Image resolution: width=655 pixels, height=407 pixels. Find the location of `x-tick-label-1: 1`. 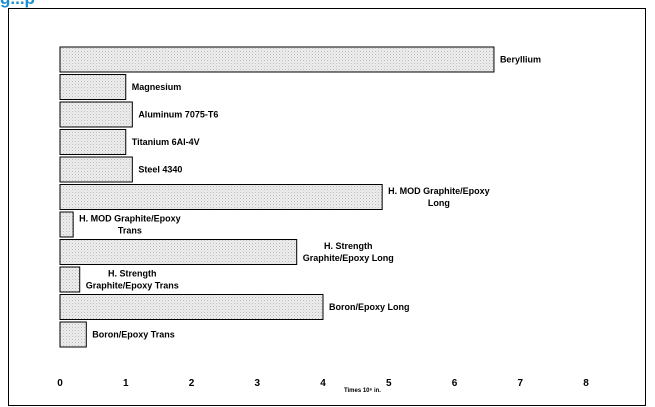

x-tick-label-1: 1 is located at coordinates (126, 383).